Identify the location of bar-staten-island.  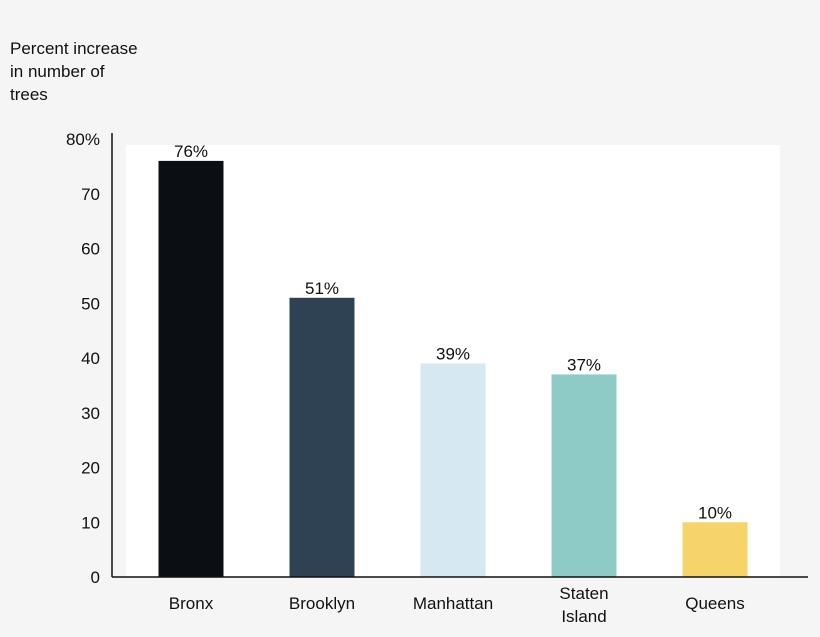
(584, 475).